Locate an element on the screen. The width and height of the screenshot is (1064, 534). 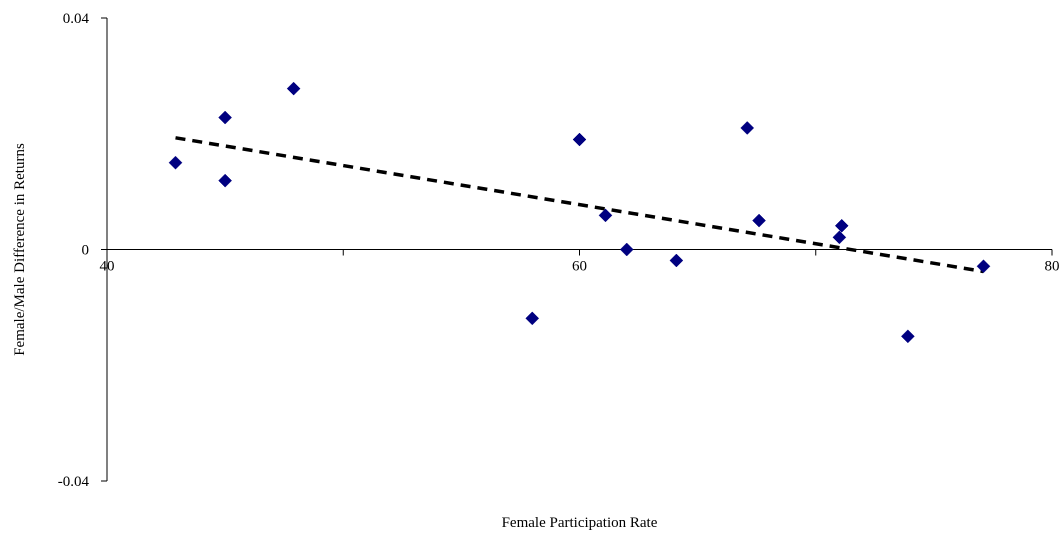
y-tick-label: -0.04 is located at coordinates (74, 482).